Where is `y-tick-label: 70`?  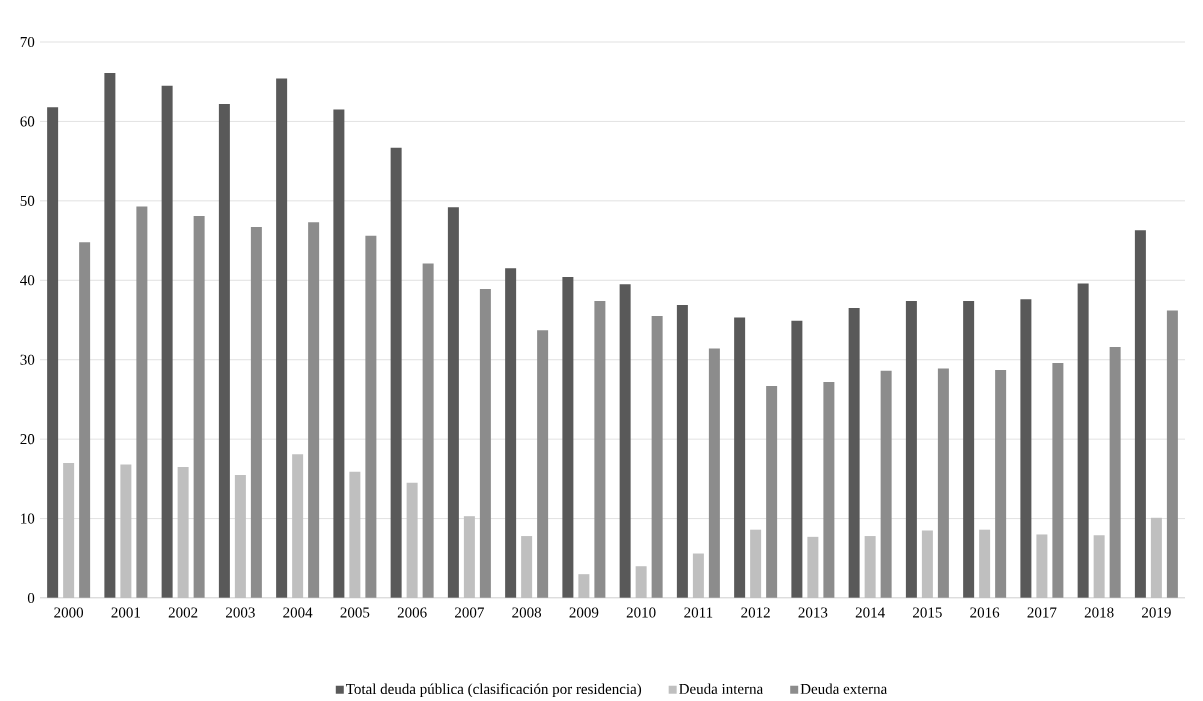
y-tick-label: 70 is located at coordinates (27, 42).